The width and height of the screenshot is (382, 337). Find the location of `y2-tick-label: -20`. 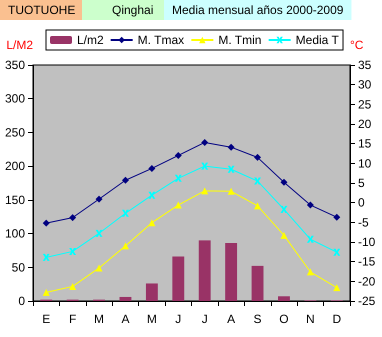

y2-tick-label: -20 is located at coordinates (367, 281).